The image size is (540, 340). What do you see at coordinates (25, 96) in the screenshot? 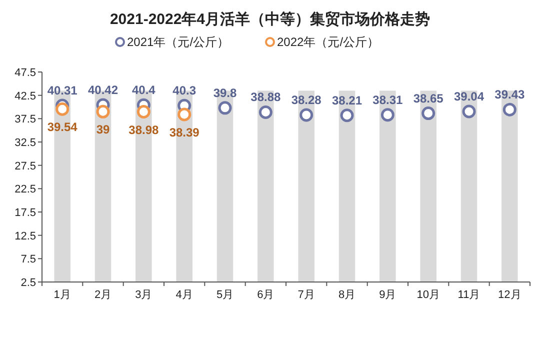
I see `y-tick-label: 42.5` at bounding box center [25, 96].